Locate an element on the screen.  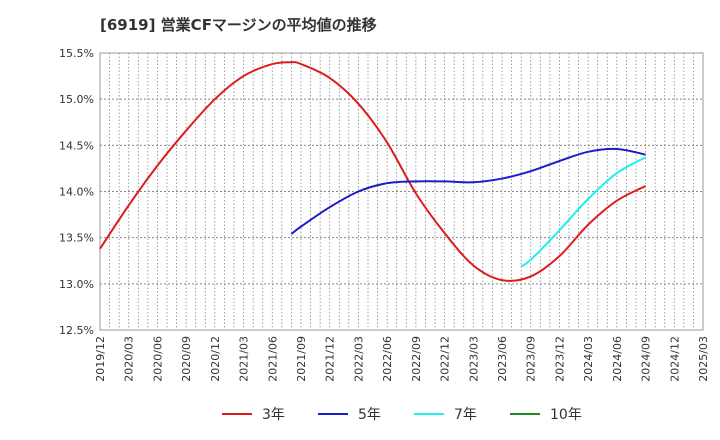
y-tick-label: 15.0% is located at coordinates (76, 99).